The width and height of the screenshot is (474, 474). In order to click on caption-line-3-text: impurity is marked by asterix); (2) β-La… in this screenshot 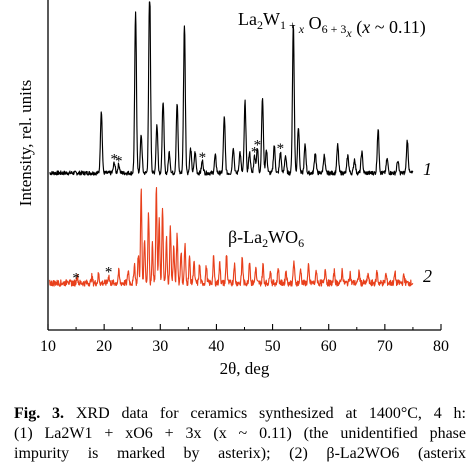, I will do `click(240, 453)`.